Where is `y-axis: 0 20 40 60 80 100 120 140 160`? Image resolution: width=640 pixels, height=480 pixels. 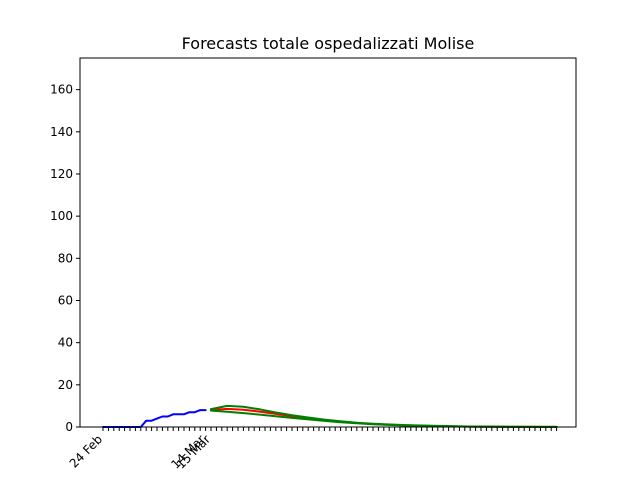
y-axis: 0 20 40 60 80 100 120 140 160 is located at coordinates (65, 258).